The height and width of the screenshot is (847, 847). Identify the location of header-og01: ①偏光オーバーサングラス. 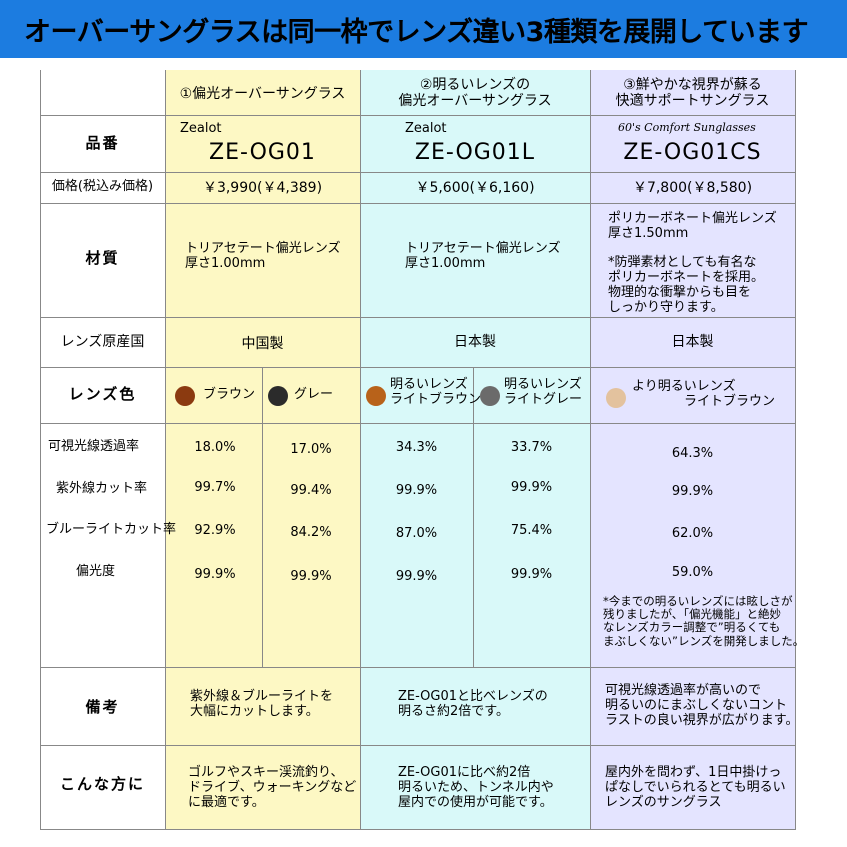
(262, 94).